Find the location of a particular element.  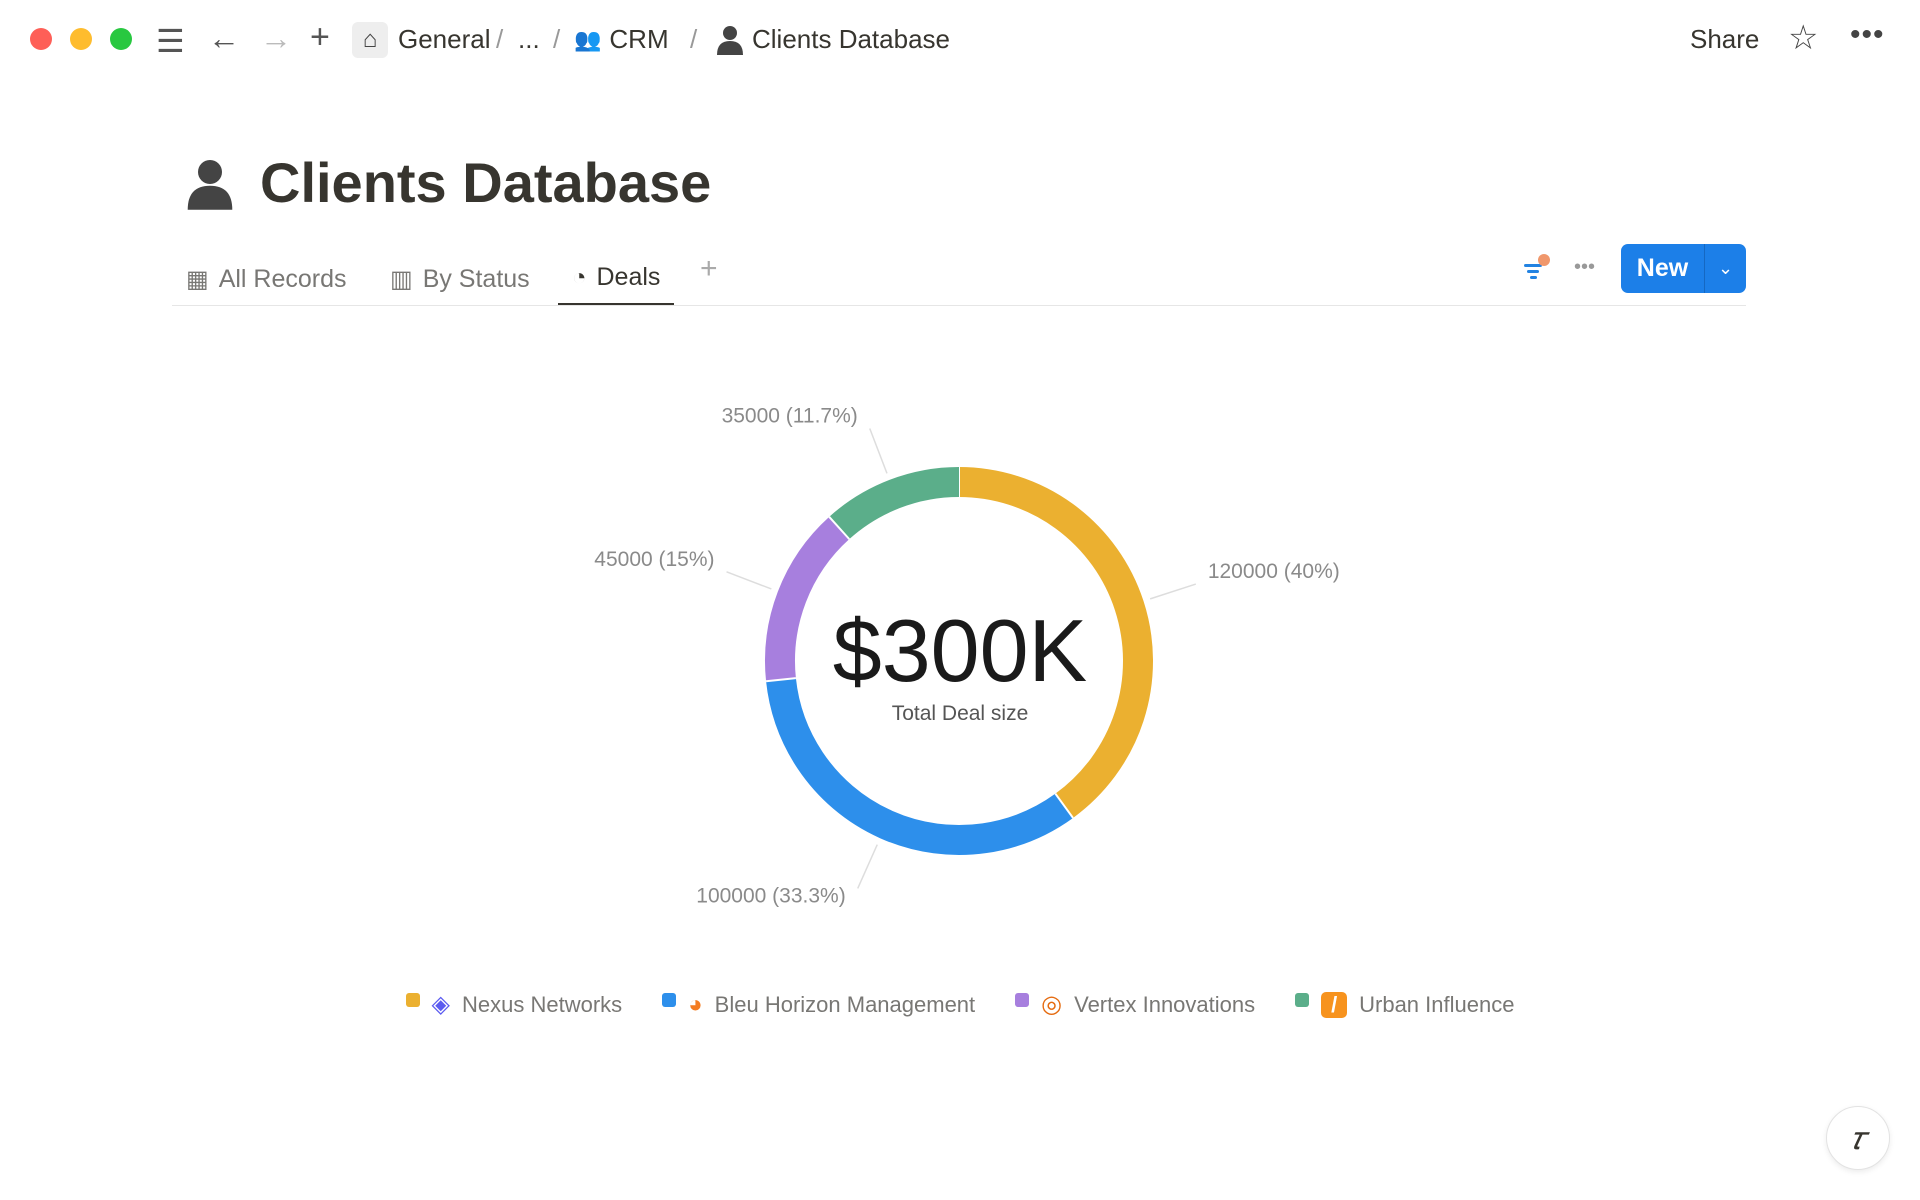

chart-center-label: Total Deal size is located at coordinates (960, 713).